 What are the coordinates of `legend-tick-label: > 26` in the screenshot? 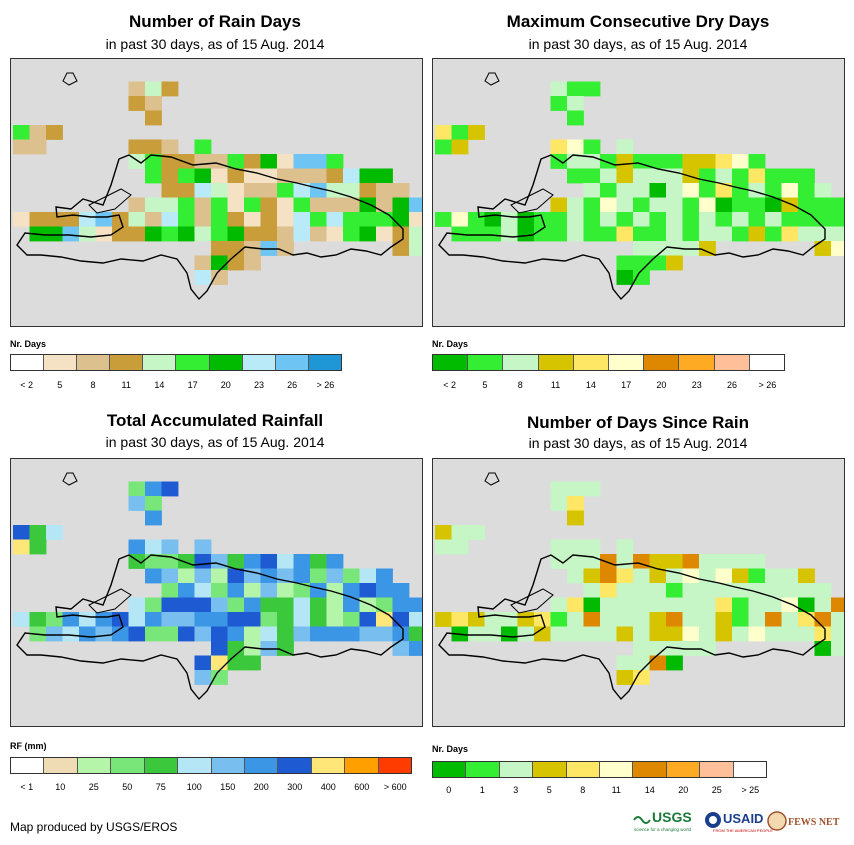 It's located at (325, 385).